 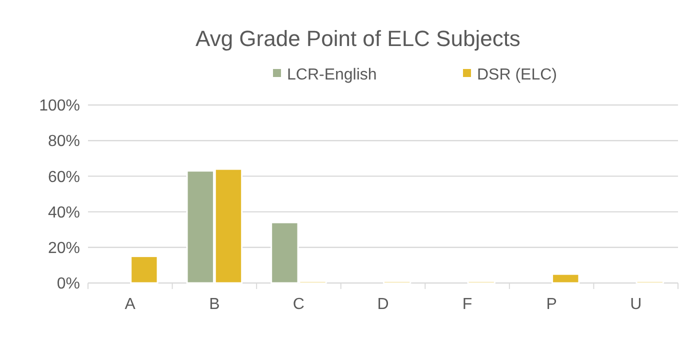 What do you see at coordinates (636, 304) in the screenshot?
I see `x-tick-label: U` at bounding box center [636, 304].